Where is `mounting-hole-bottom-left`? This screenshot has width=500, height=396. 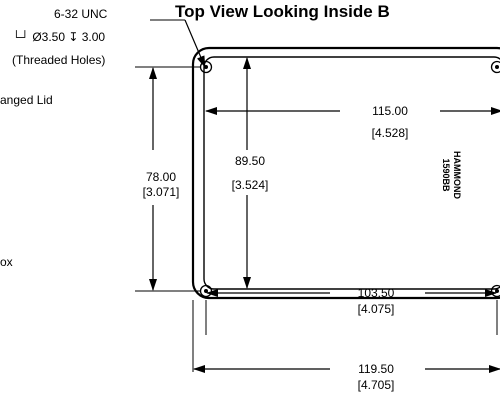
mounting-hole-bottom-left is located at coordinates (206, 291).